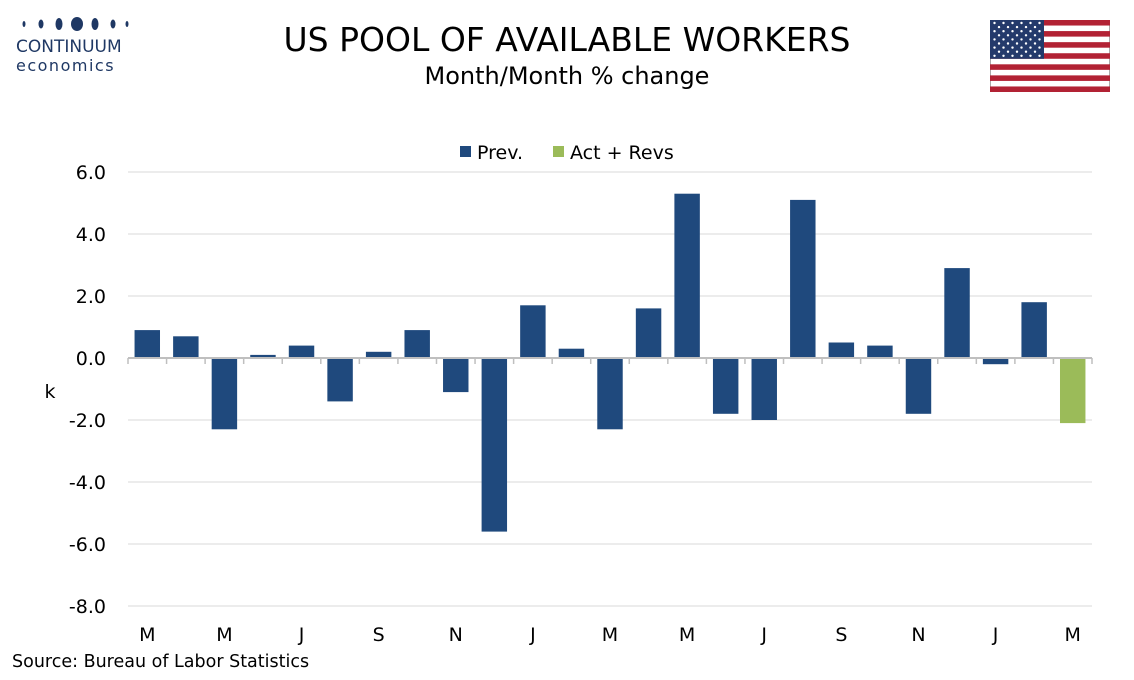 This screenshot has width=1134, height=680. Describe the element at coordinates (567, 153) in the screenshot. I see `legend: Prev. Act + Revs` at that location.